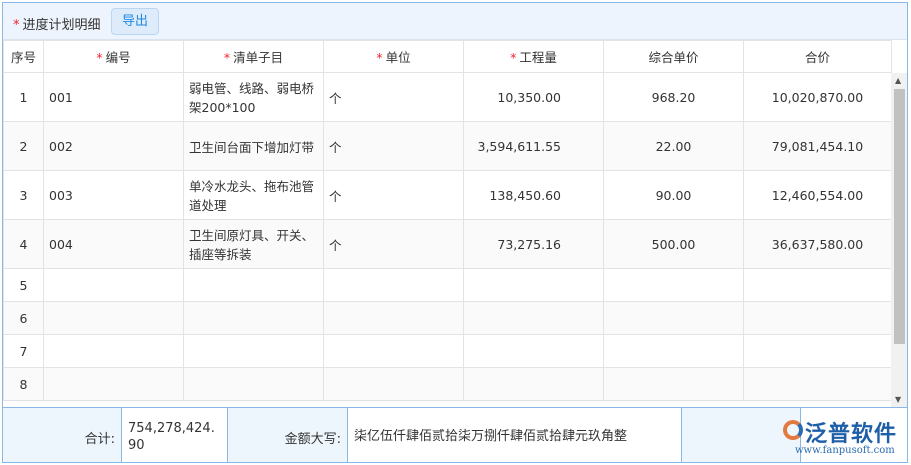  I want to click on cell-price: 90.00, so click(673, 195).